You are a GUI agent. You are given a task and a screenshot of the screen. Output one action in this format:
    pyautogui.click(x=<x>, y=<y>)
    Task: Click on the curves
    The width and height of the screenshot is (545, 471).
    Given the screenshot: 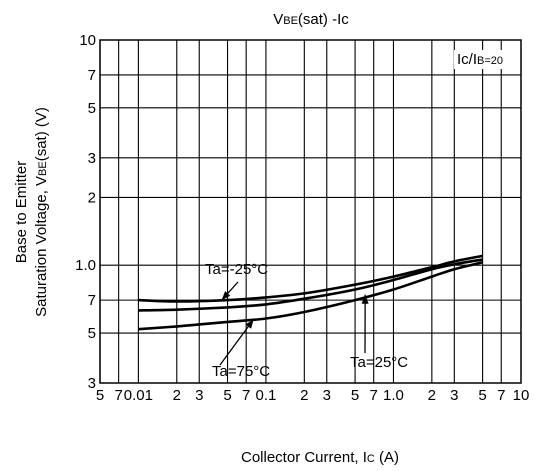 What is the action you would take?
    pyautogui.click(x=310, y=292)
    